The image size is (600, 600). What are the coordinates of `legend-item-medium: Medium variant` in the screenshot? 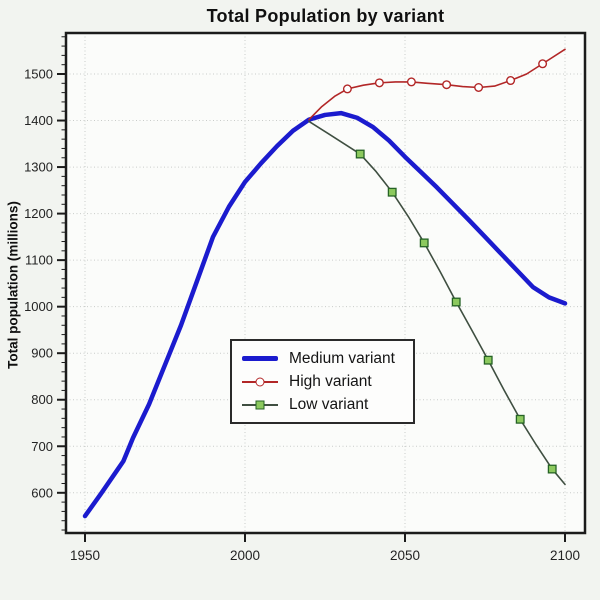 It's located at (324, 359).